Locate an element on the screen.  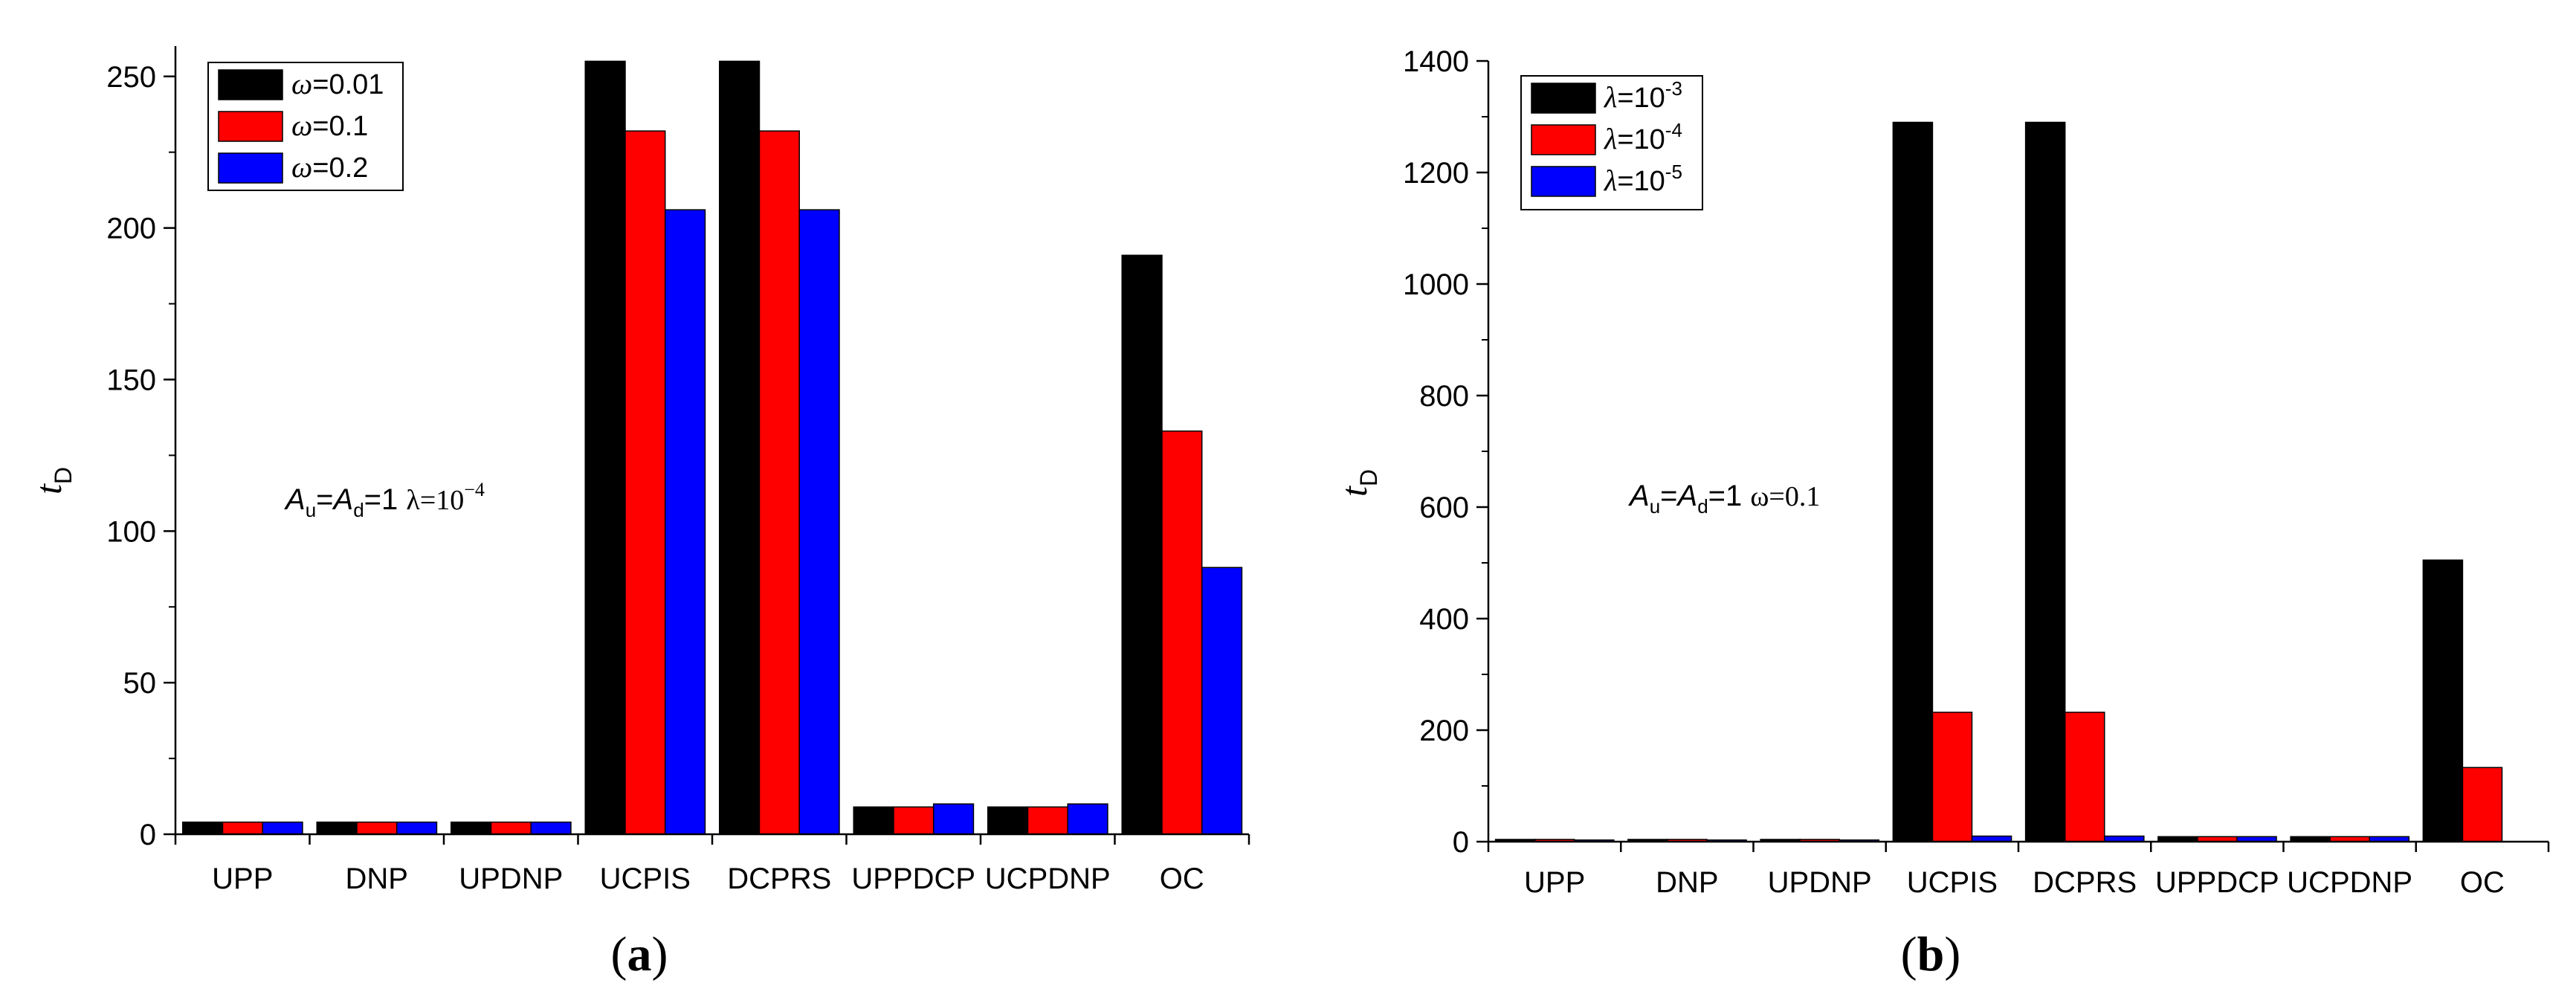
panel-label-letter: b is located at coordinates (1931, 954).